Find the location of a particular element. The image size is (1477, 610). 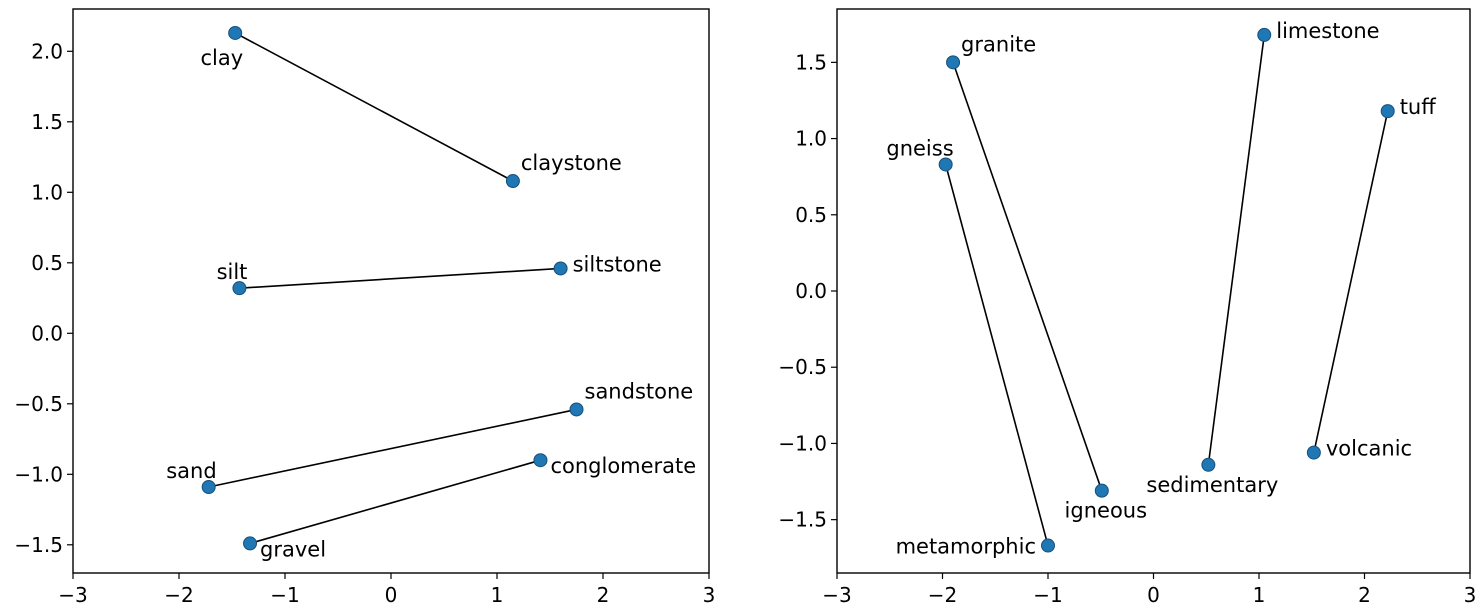

point-marker-sedimentary is located at coordinates (1208, 464).